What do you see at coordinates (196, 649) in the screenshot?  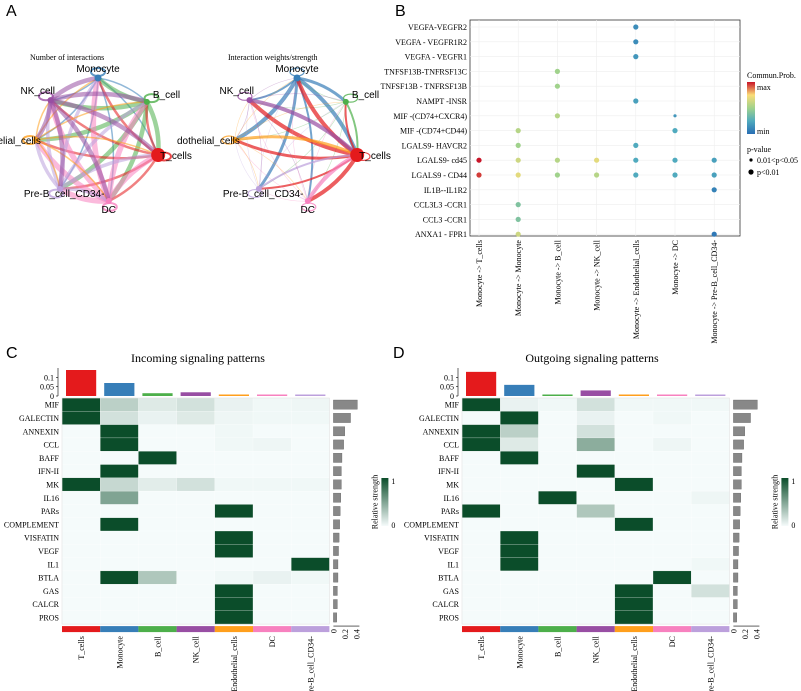 I see `heatmap-column-label: NK_cell` at bounding box center [196, 649].